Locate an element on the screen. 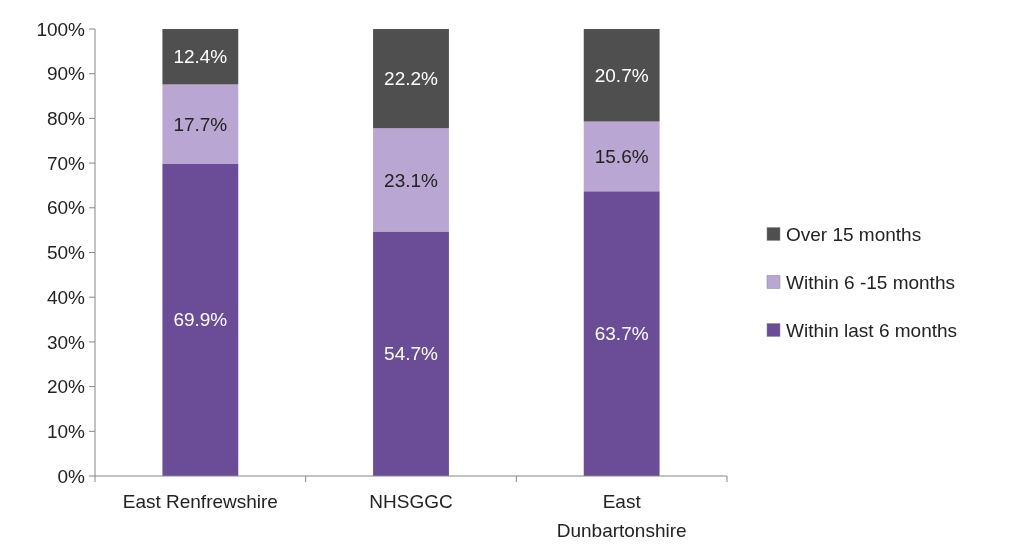 This screenshot has width=1016, height=551. data-label: 69.9% is located at coordinates (200, 320).